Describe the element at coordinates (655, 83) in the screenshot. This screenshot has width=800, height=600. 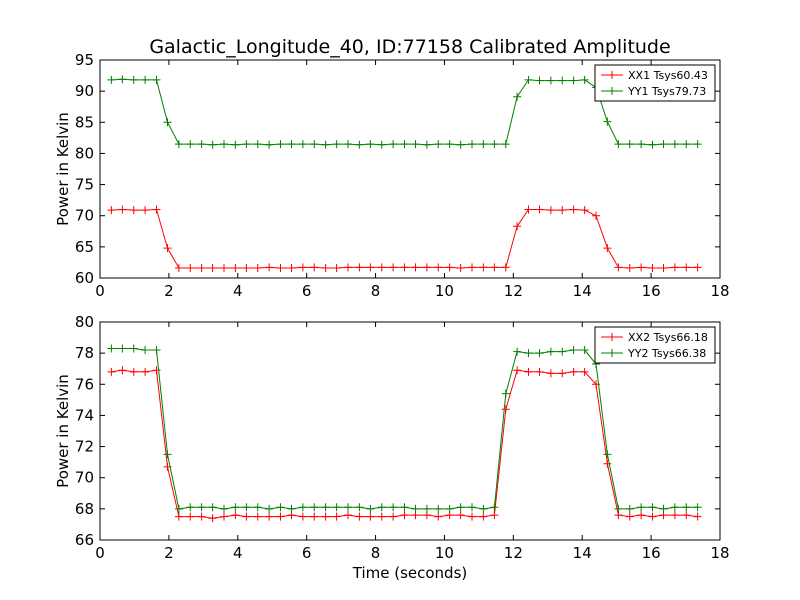
I see `legend: XX1 Tsys60.43 YY1 Tsys79.73` at that location.